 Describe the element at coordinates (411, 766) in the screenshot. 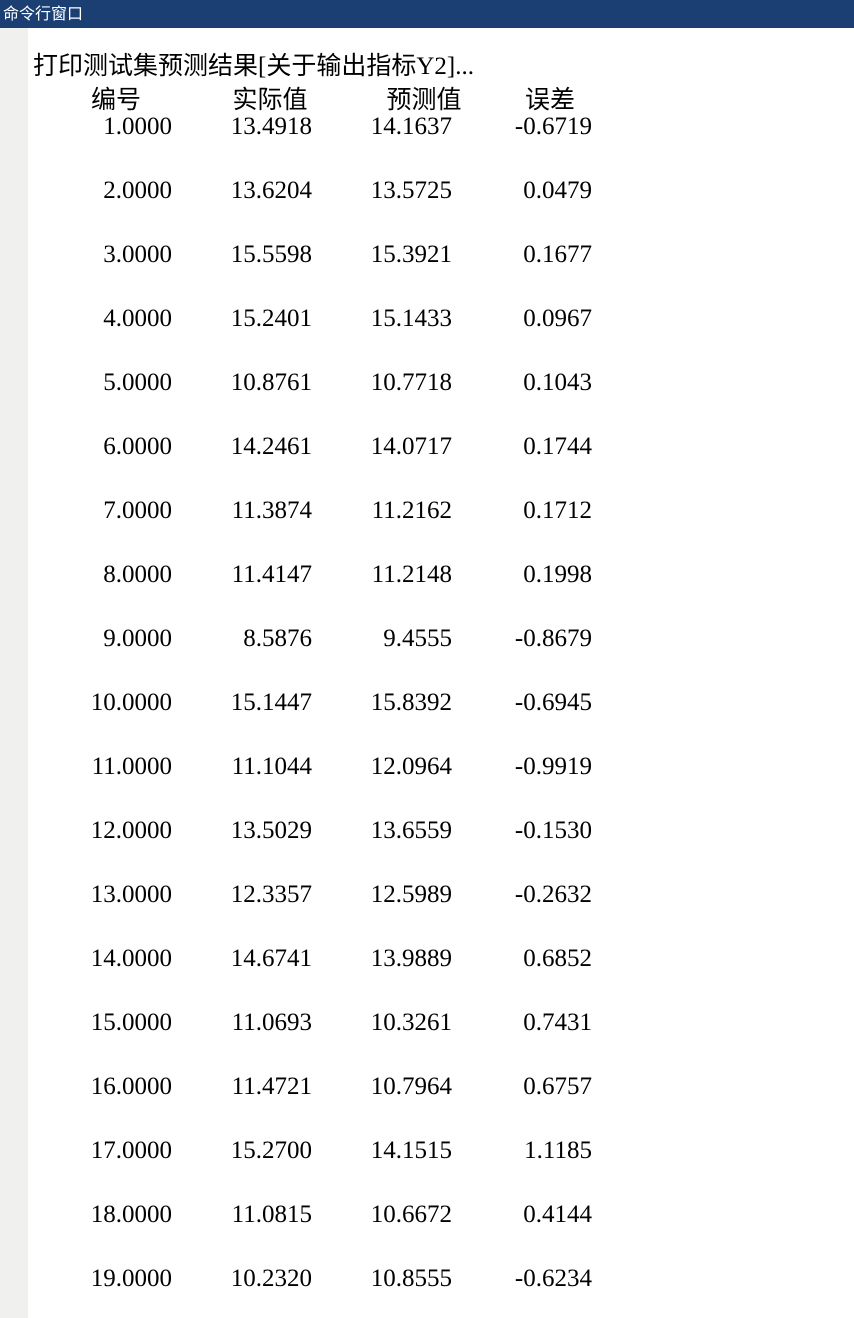

I see `predicted-cell: 12.0964` at that location.